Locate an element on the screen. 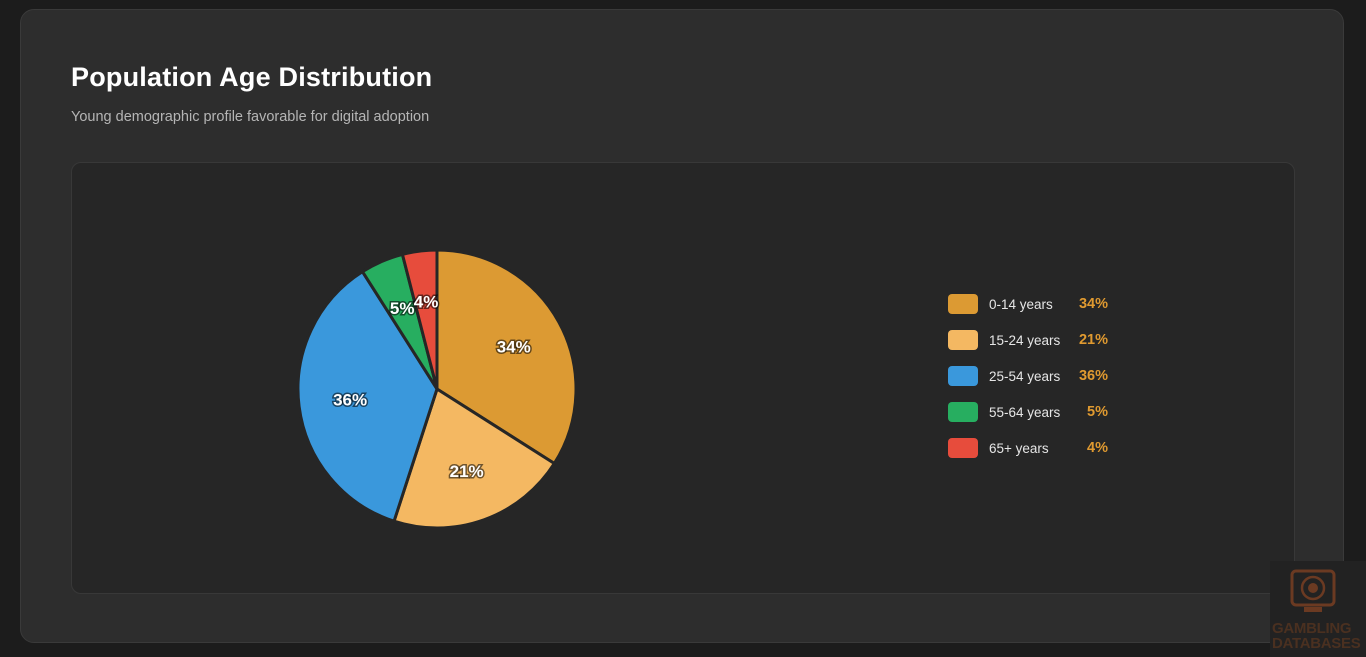  pie-slice-label: 21% is located at coordinates (467, 471).